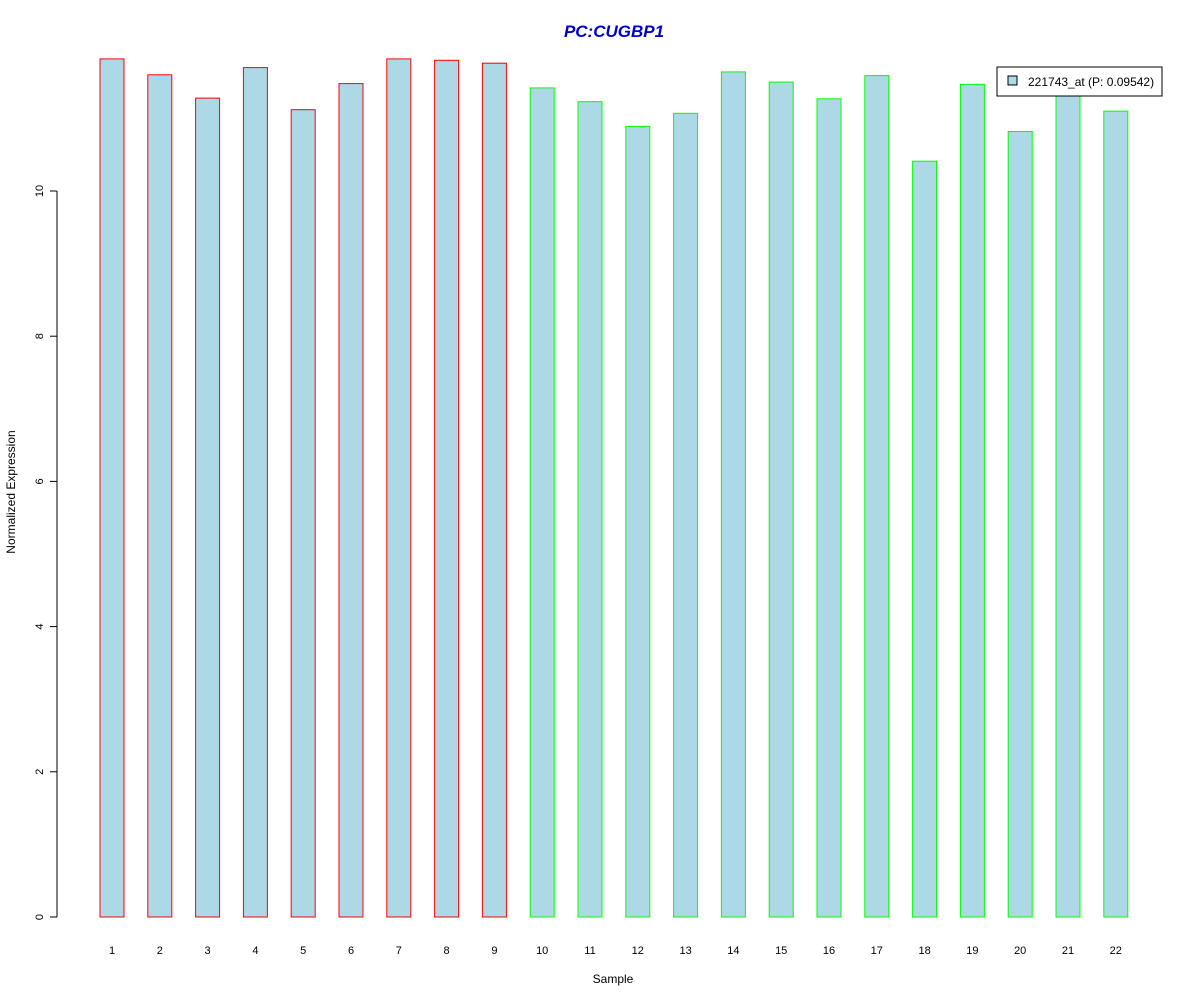  I want to click on x-tick-label: 3, so click(208, 951).